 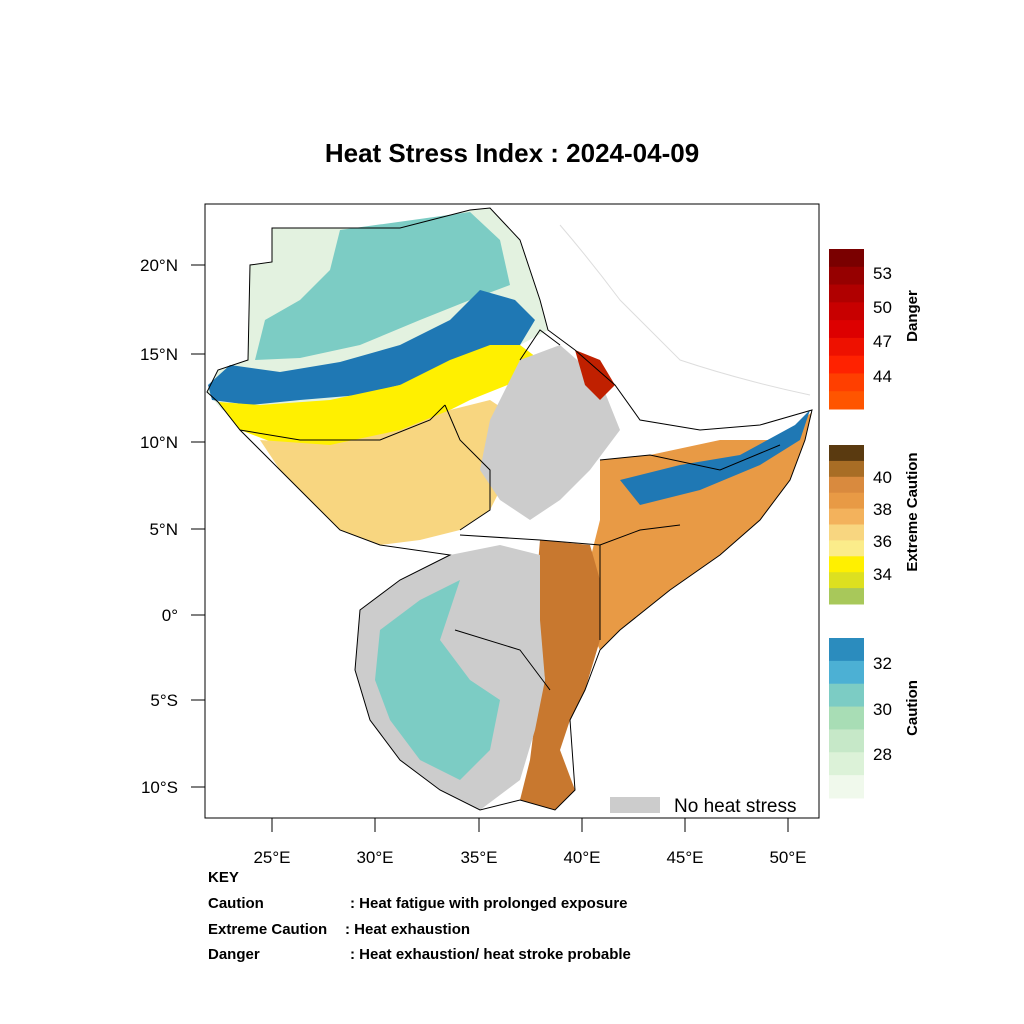 What do you see at coordinates (159, 787) in the screenshot?
I see `lat-tick-label: 10°S` at bounding box center [159, 787].